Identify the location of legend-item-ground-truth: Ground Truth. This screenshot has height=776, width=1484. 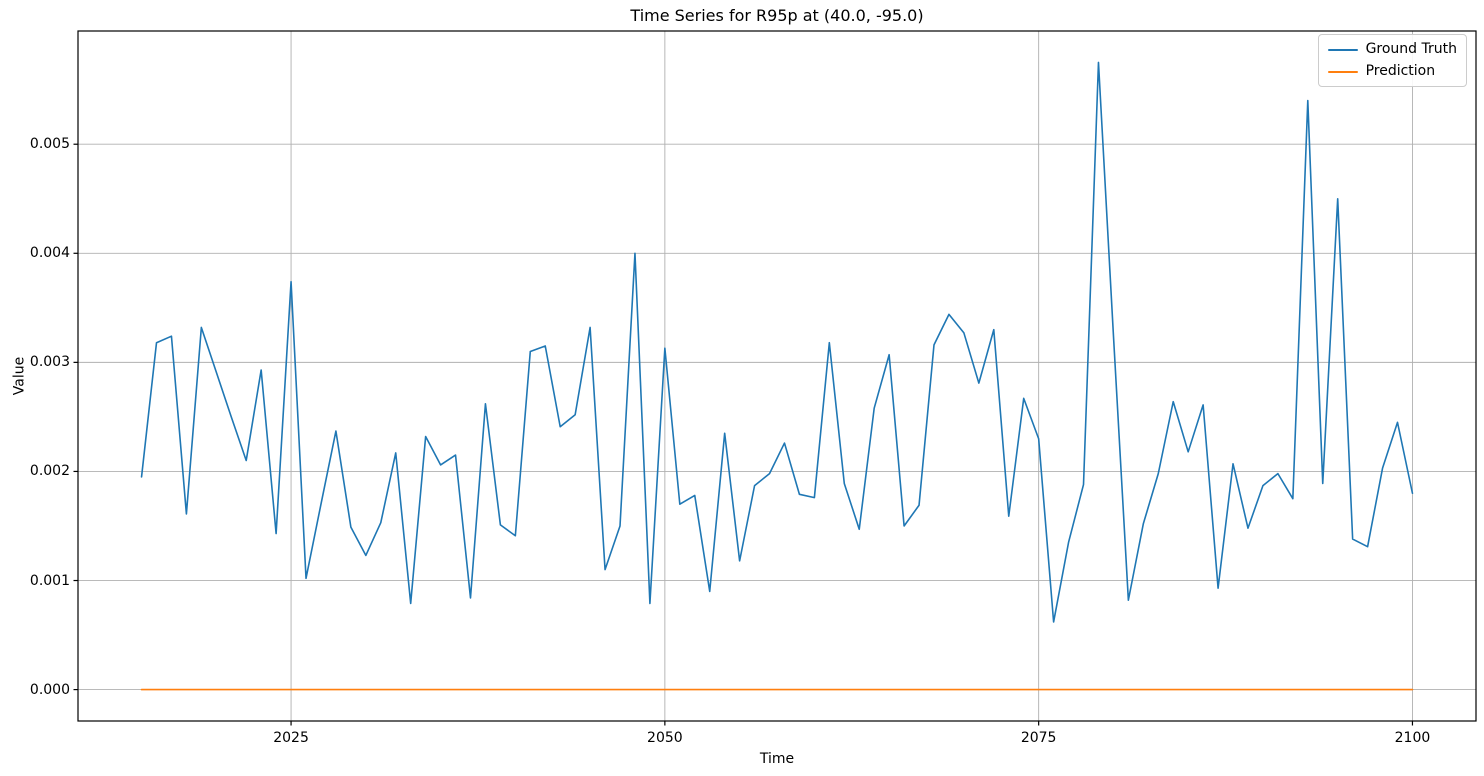
(1392, 49).